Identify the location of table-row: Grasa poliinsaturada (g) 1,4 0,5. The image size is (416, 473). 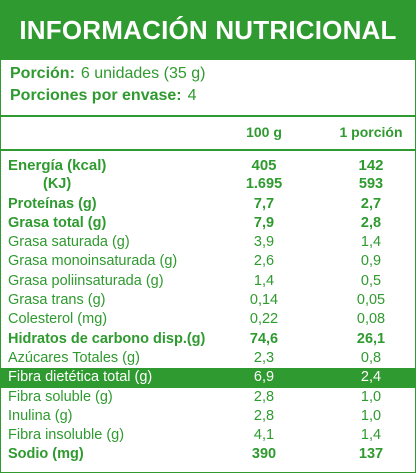
(208, 281).